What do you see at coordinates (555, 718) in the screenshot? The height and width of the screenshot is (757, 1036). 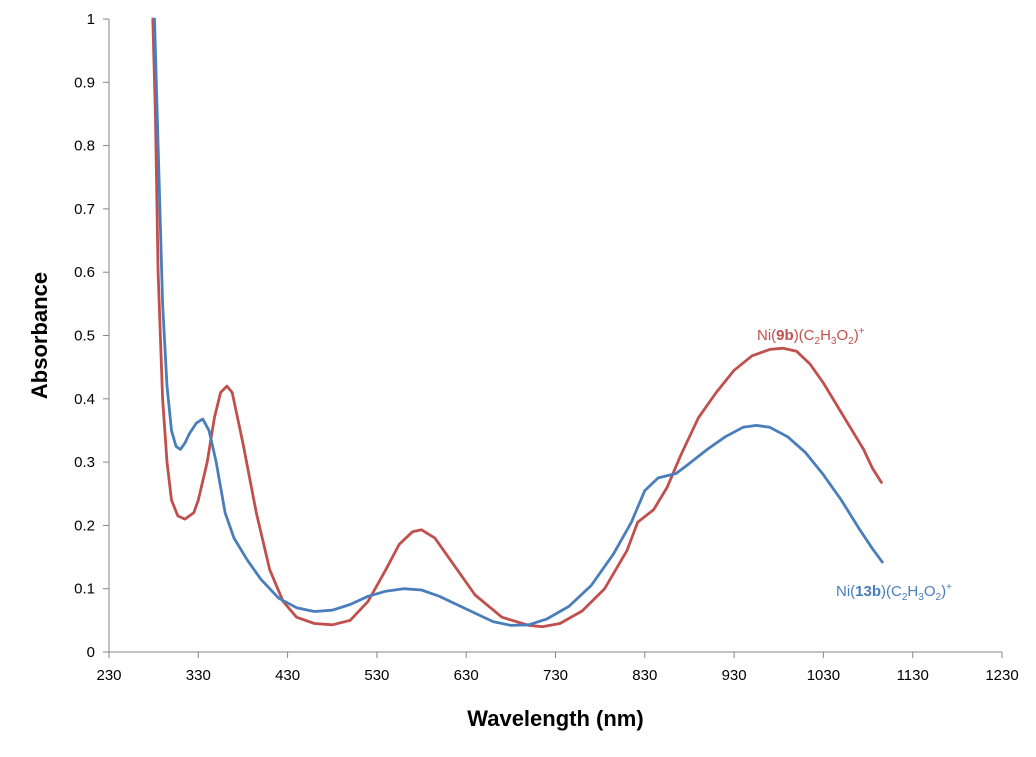 I see `x-axis-title: Wavelength (nm)` at bounding box center [555, 718].